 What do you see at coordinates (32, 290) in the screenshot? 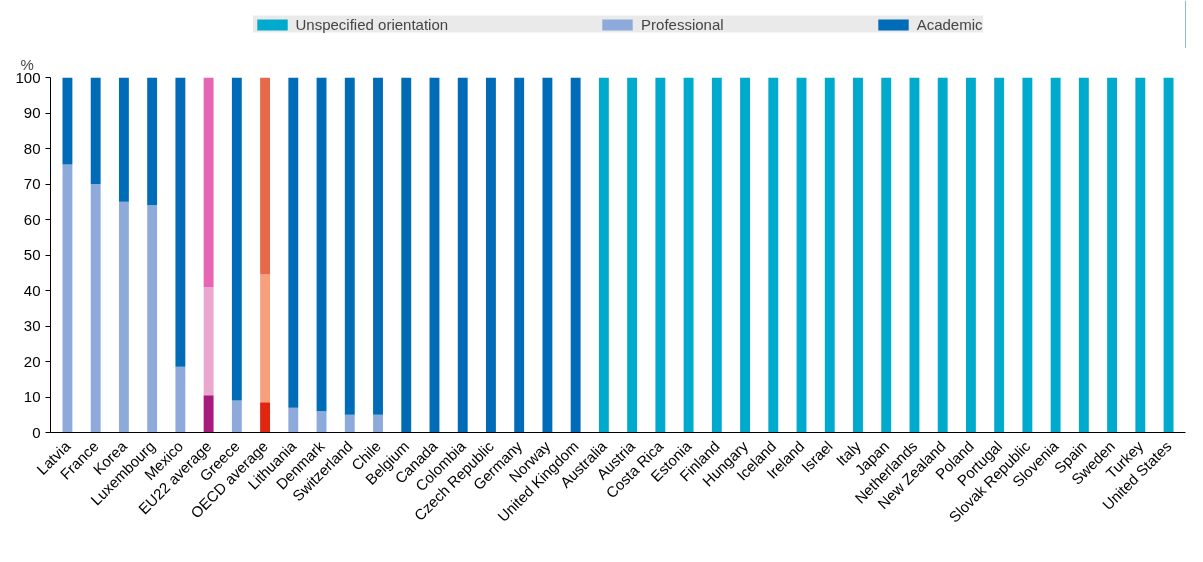
I see `y-tick-label: 40` at bounding box center [32, 290].